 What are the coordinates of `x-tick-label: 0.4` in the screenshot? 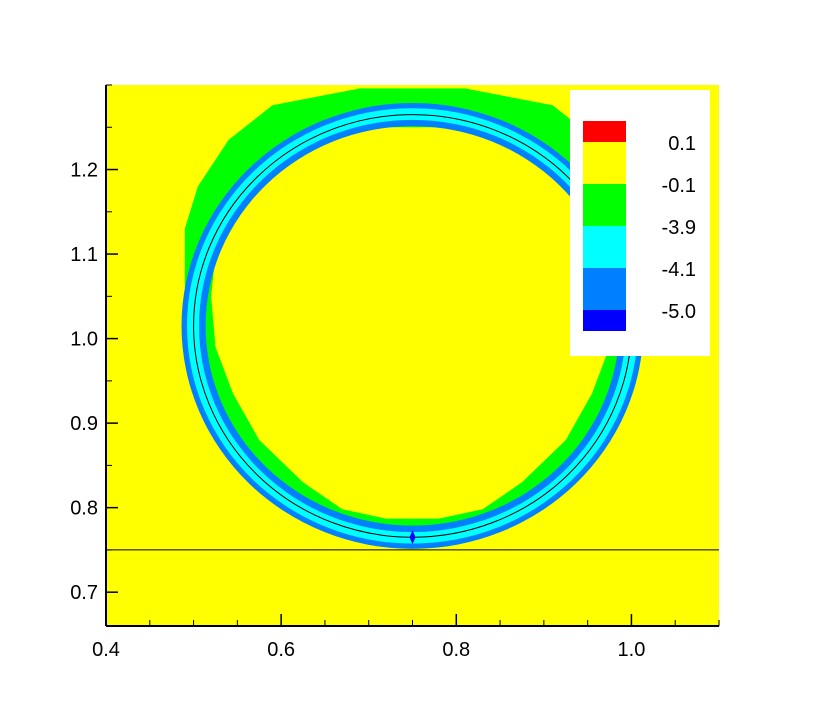 It's located at (106, 650).